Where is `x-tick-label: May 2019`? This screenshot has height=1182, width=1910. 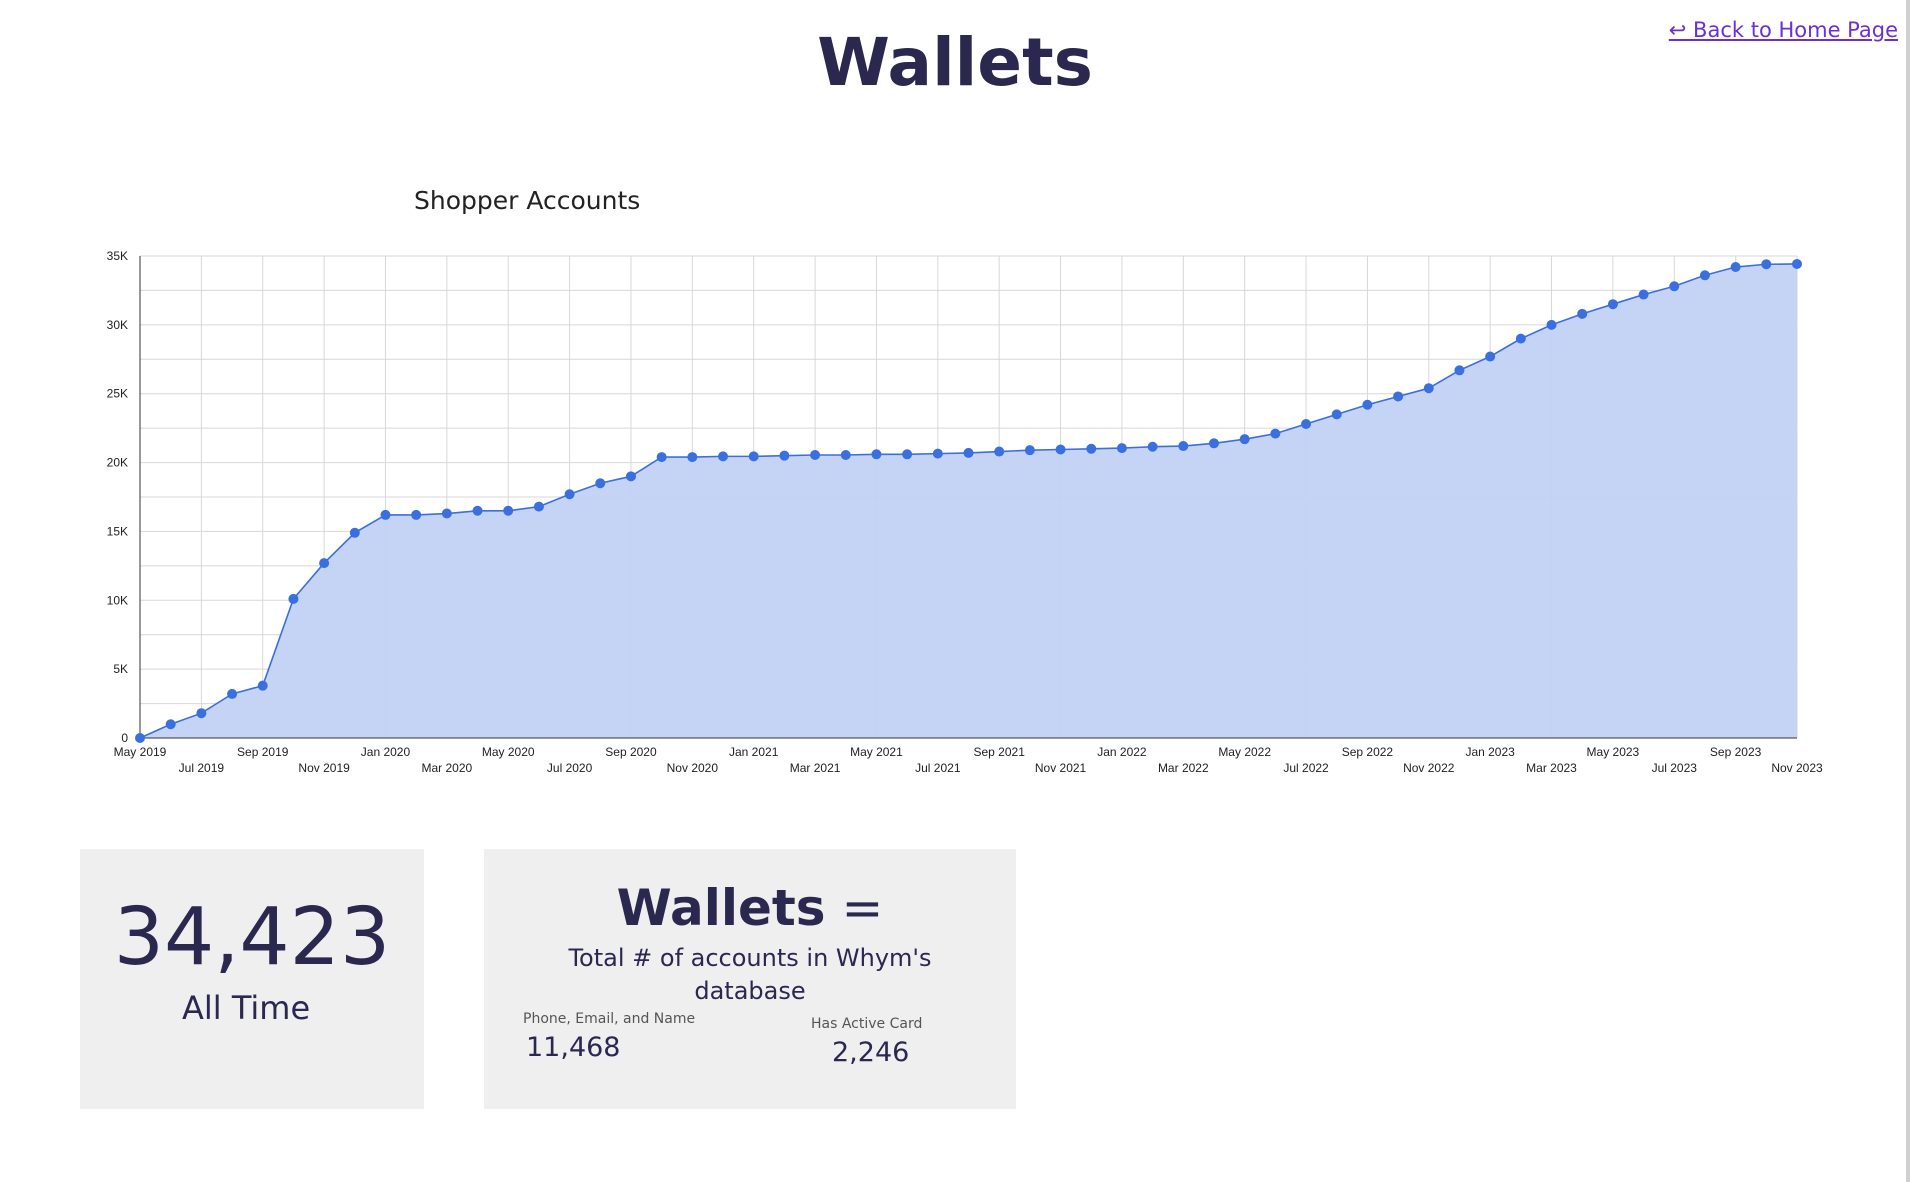 x-tick-label: May 2019 is located at coordinates (140, 752).